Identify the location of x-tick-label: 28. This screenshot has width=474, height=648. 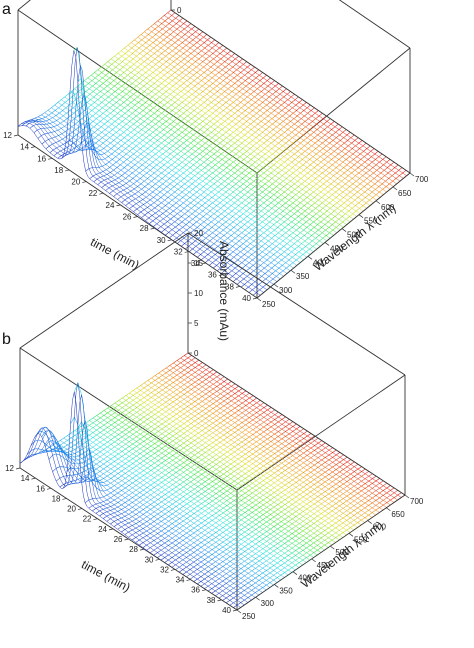
(133, 549).